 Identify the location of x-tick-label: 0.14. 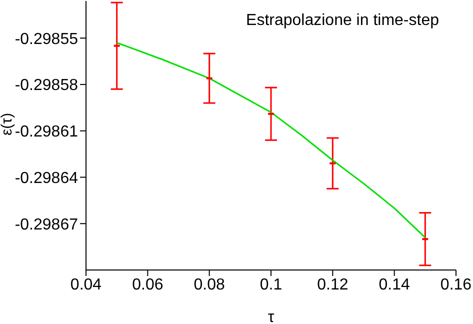
(394, 285).